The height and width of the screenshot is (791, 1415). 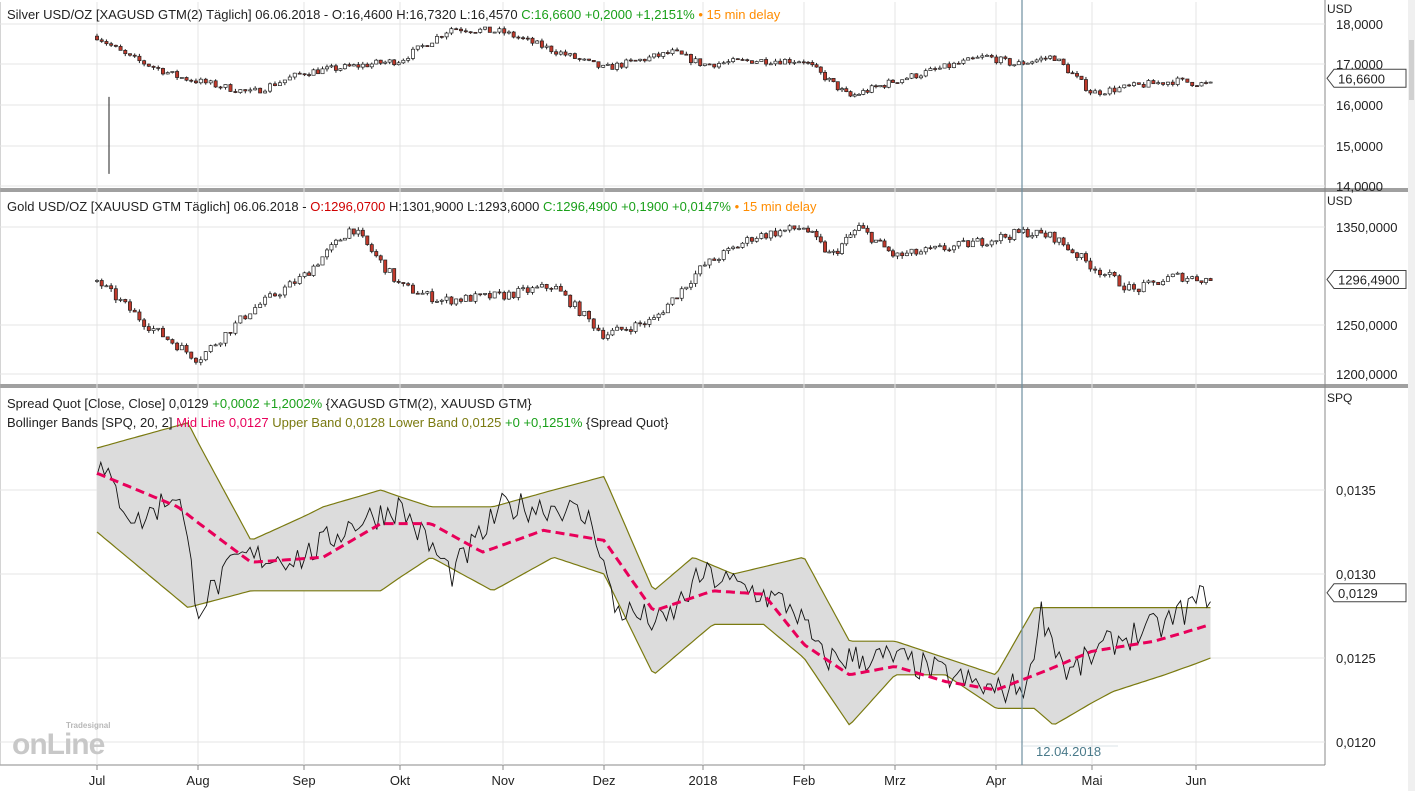 I want to click on y-tick-label: 18,0000, so click(x=1359, y=24).